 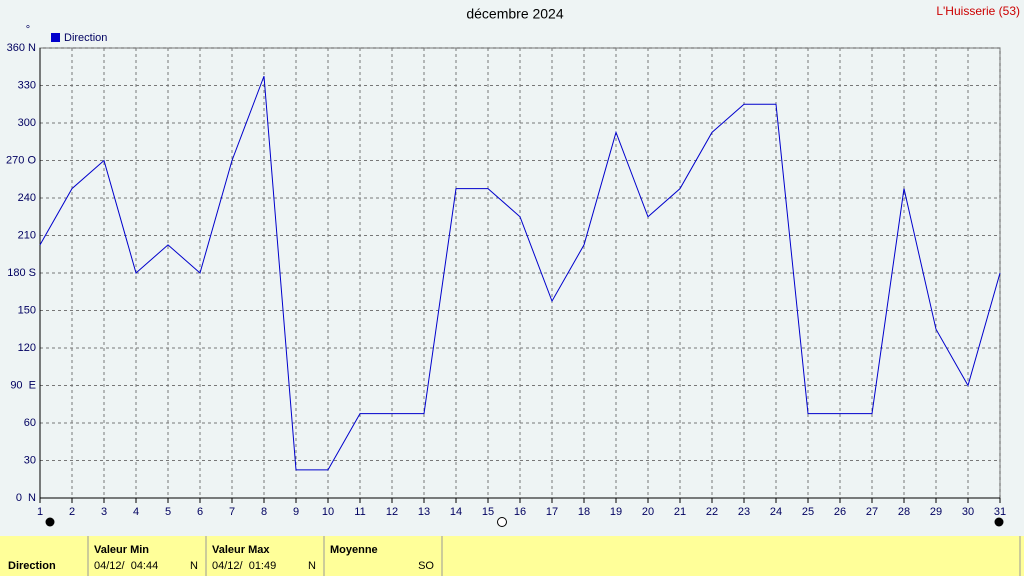 I want to click on x-tick-label: 8, so click(x=264, y=512).